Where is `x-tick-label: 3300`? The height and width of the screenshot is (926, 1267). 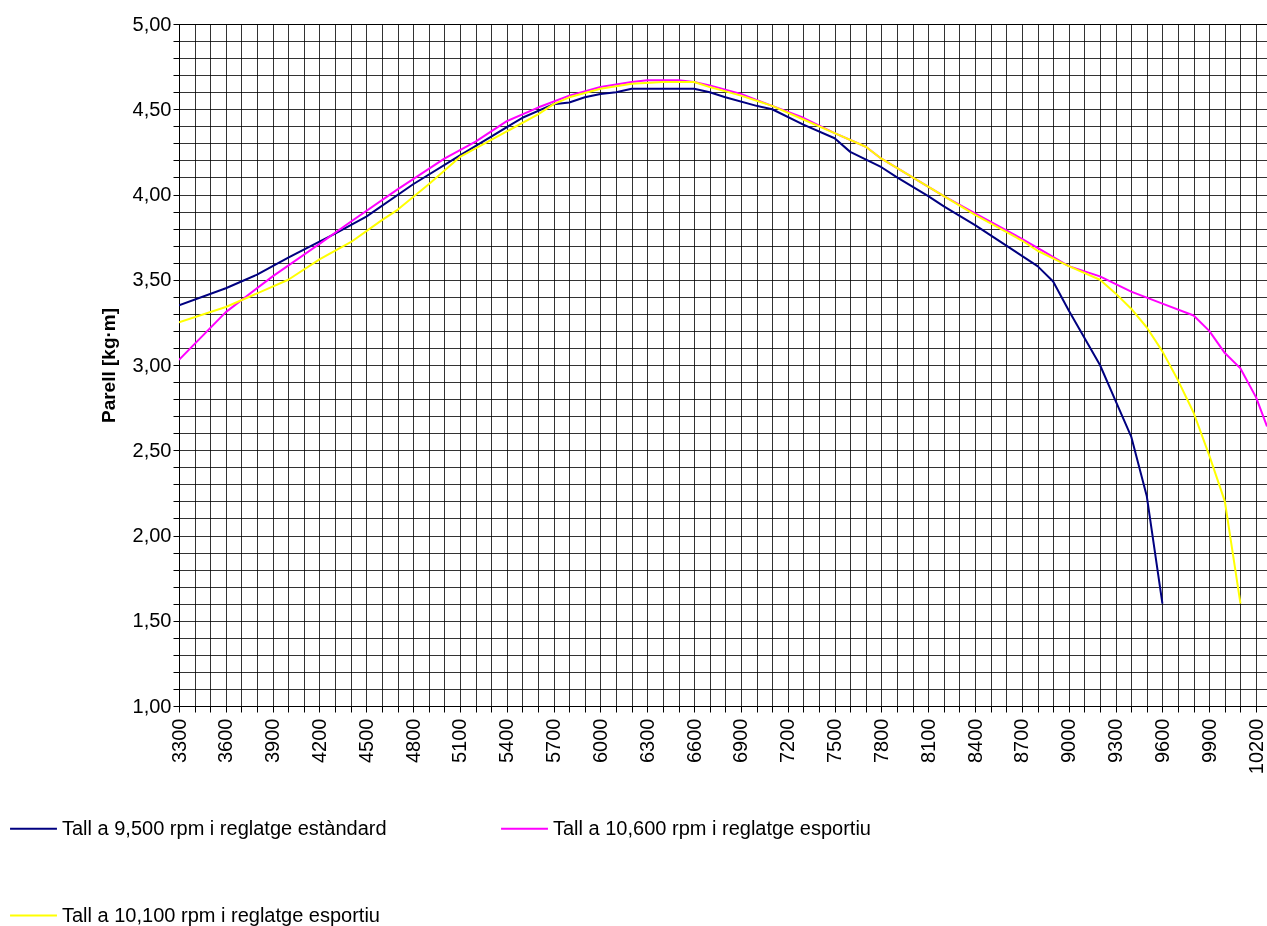
x-tick-label: 3300 is located at coordinates (178, 740).